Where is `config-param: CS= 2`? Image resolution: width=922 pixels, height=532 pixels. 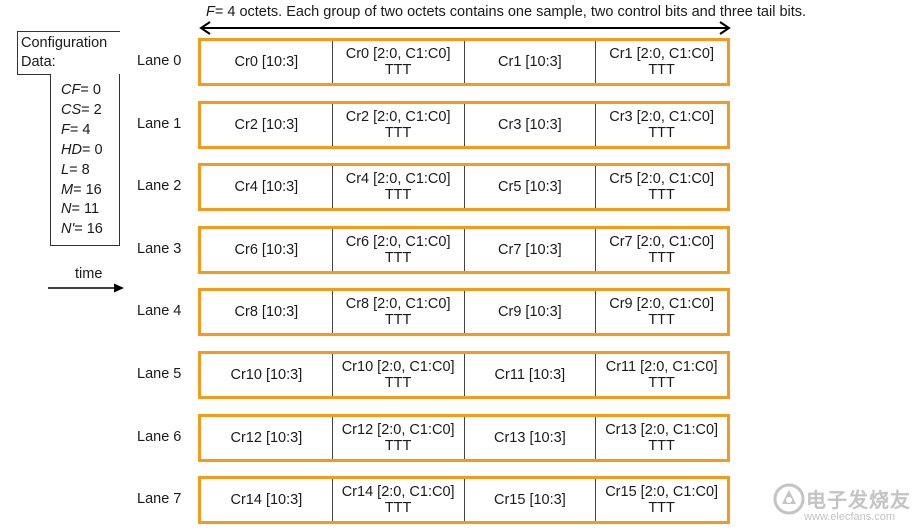 config-param: CS= 2 is located at coordinates (82, 111).